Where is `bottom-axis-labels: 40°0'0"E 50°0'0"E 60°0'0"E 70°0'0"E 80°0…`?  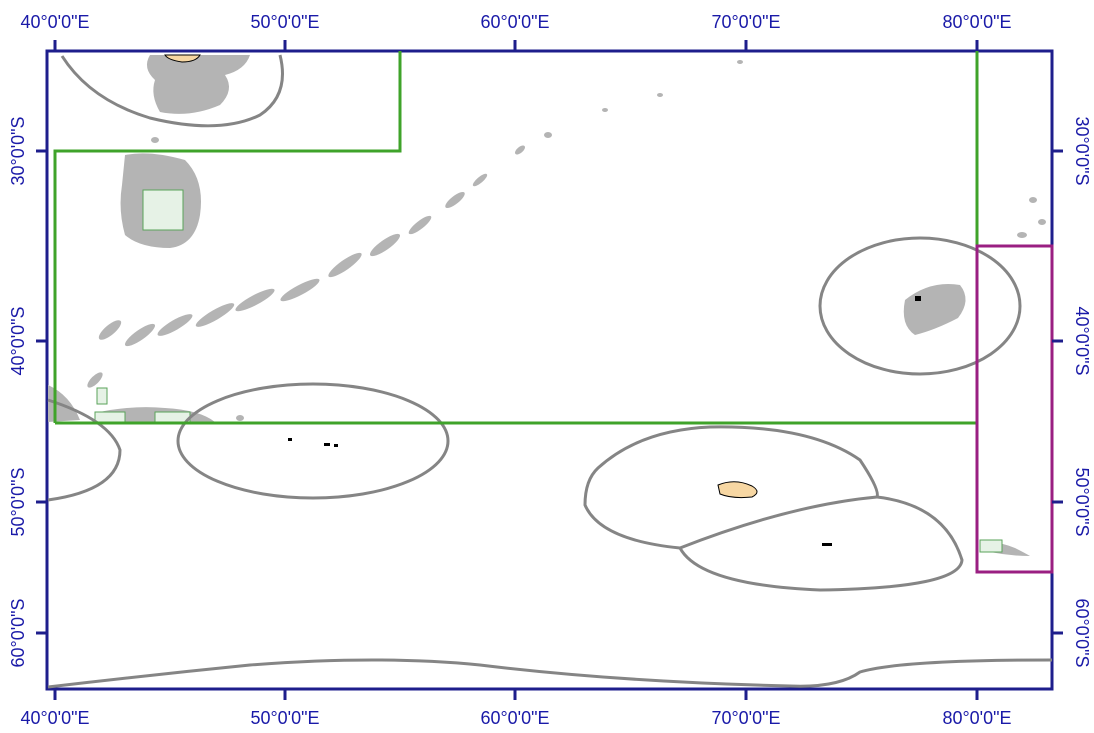 bottom-axis-labels: 40°0'0"E 50°0'0"E 60°0'0"E 70°0'0"E 80°0… is located at coordinates (515, 718).